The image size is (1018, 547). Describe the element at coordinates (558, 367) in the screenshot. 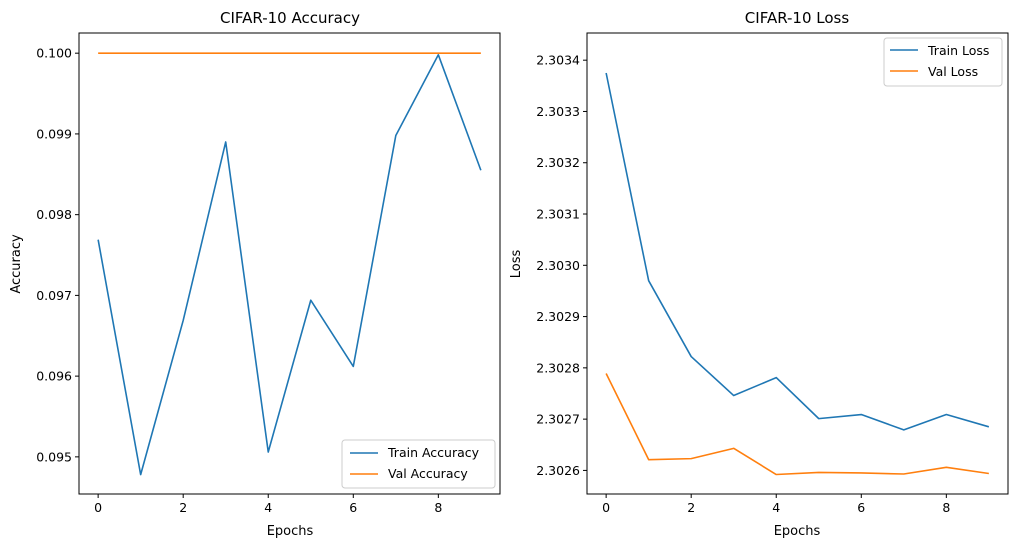

I see `y-tick-label: 2.3028` at that location.